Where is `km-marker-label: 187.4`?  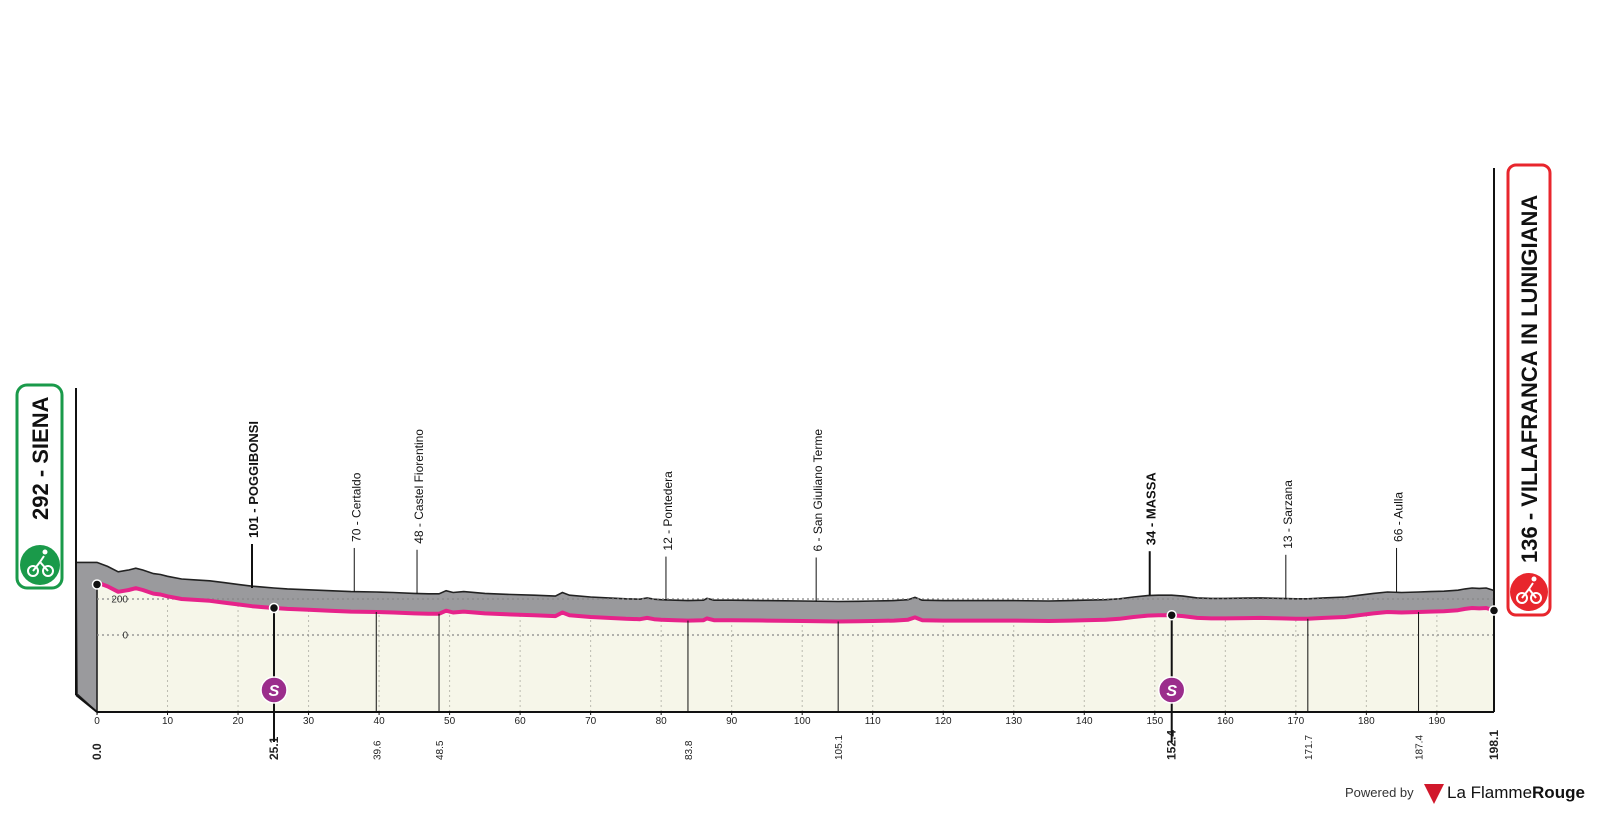 km-marker-label: 187.4 is located at coordinates (1420, 747).